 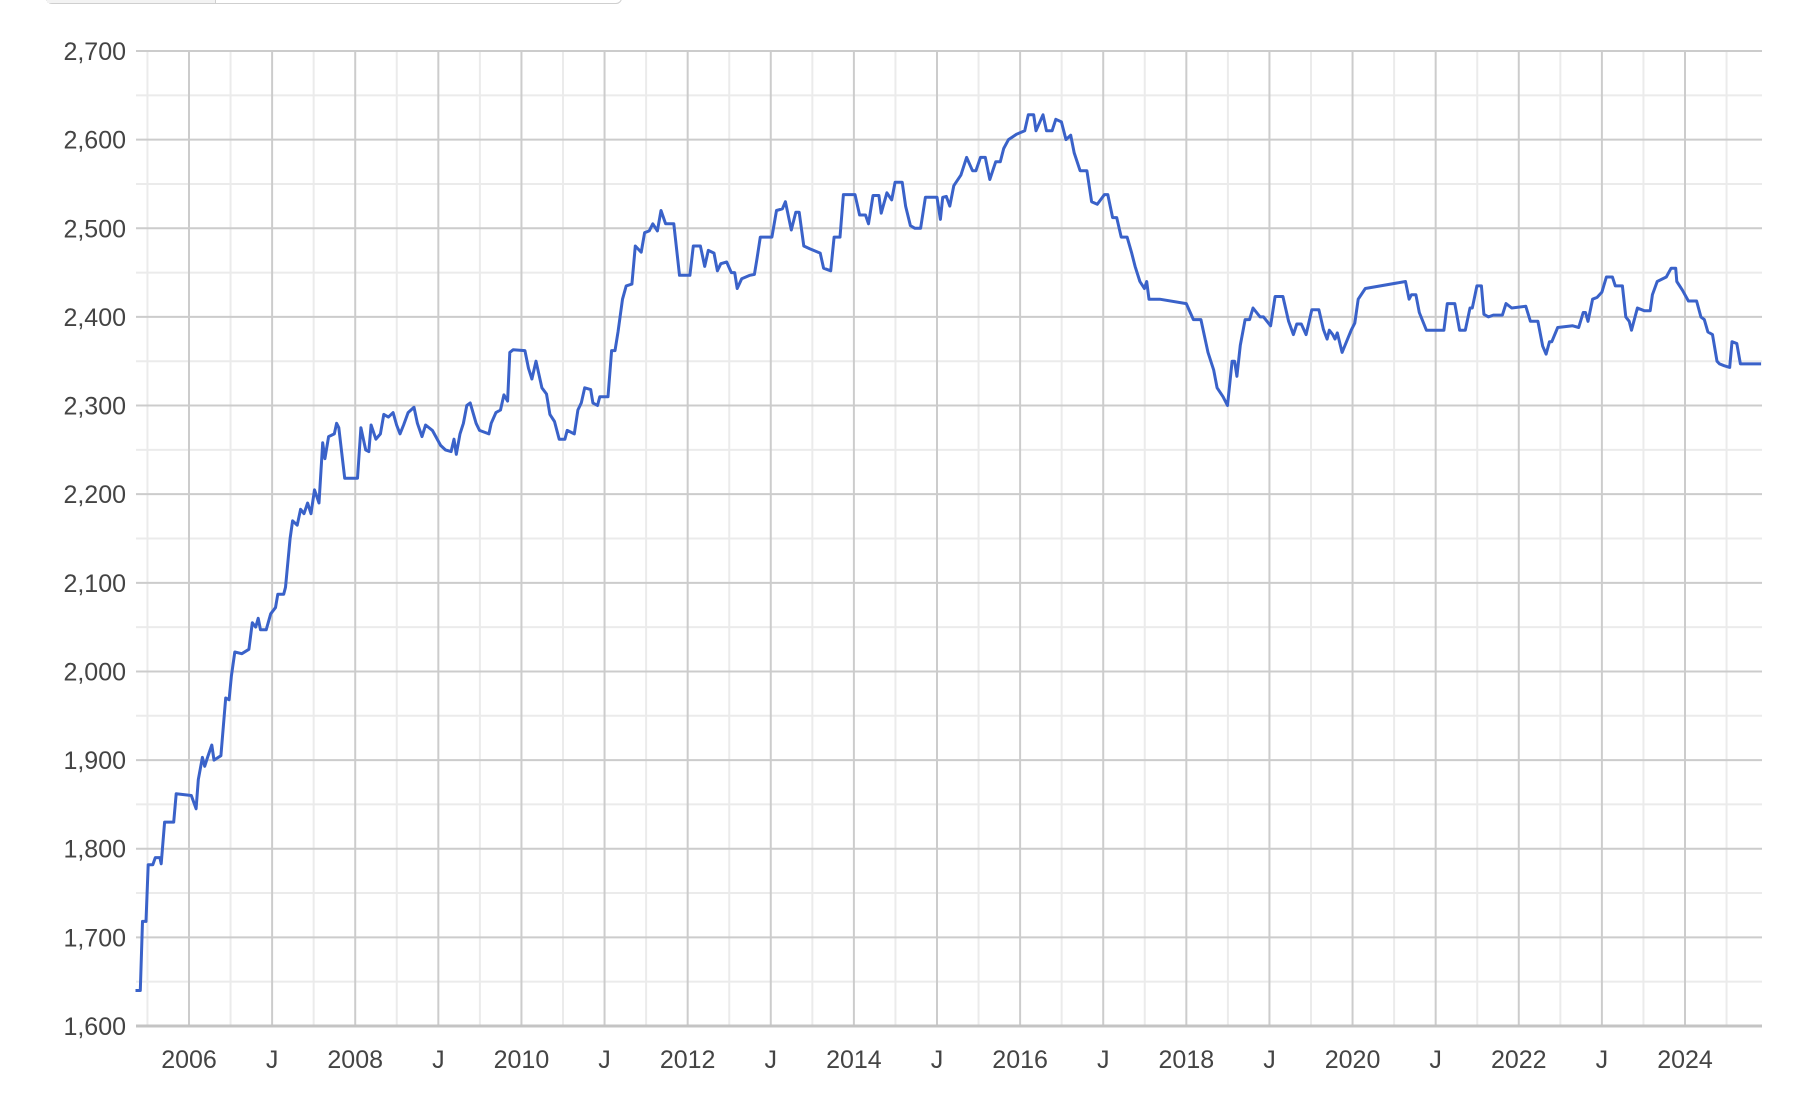 I want to click on range-button-selected, so click(x=131, y=1).